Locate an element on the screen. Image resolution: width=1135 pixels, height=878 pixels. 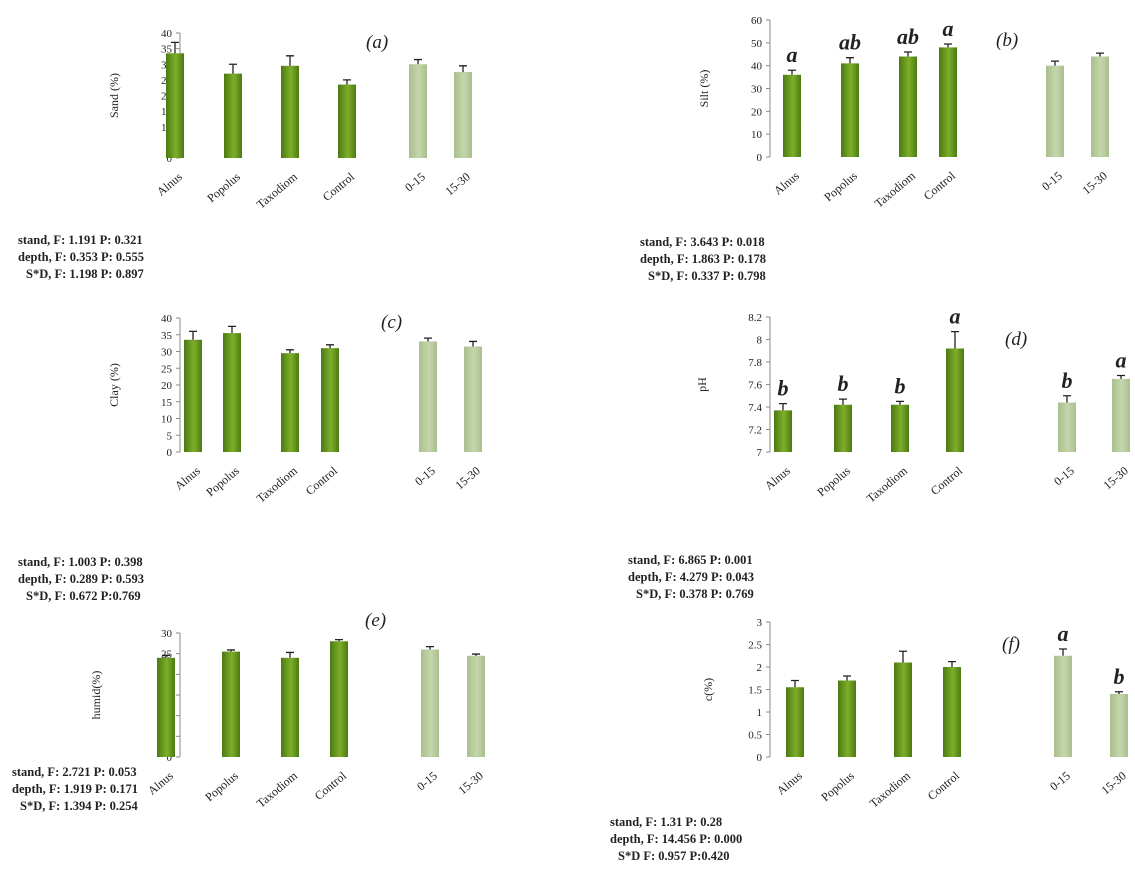
stats-line: S*D, F: 0.378 P: 0.769 is located at coordinates (695, 594).